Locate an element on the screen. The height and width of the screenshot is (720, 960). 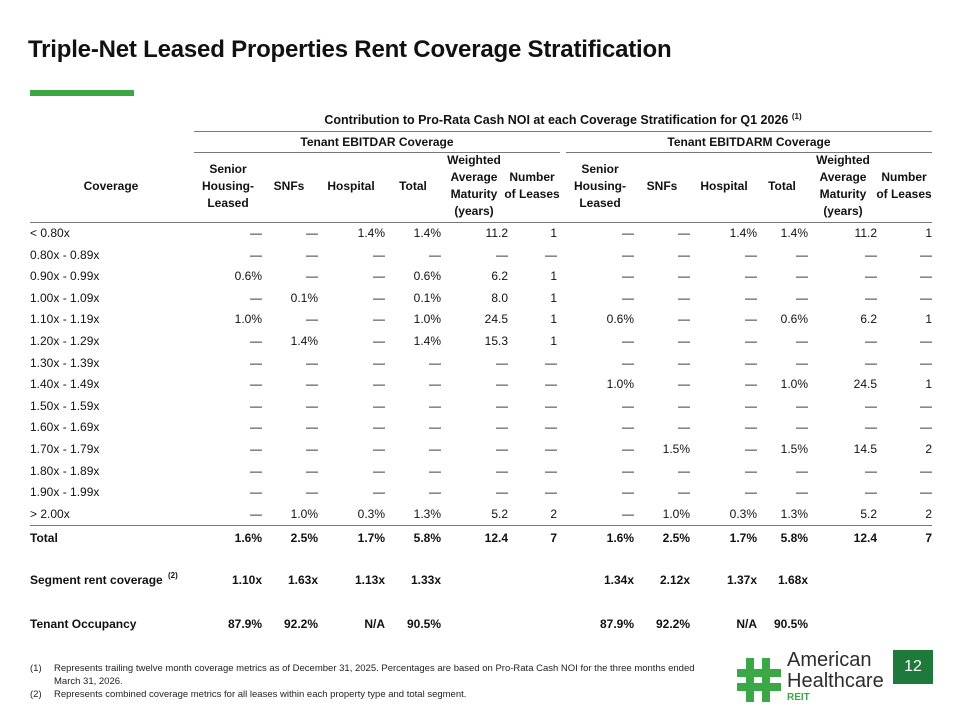
row-label: 1.60x - 1.69x is located at coordinates (65, 427).